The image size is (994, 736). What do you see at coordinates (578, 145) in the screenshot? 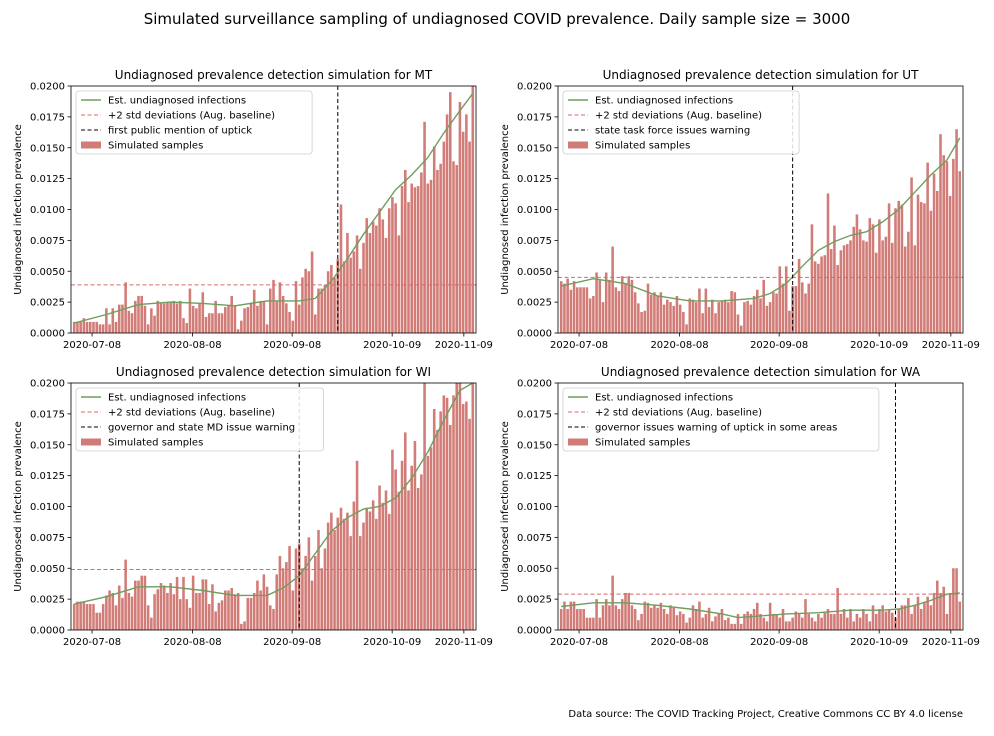
I see `legend-swatch-samples` at bounding box center [578, 145].